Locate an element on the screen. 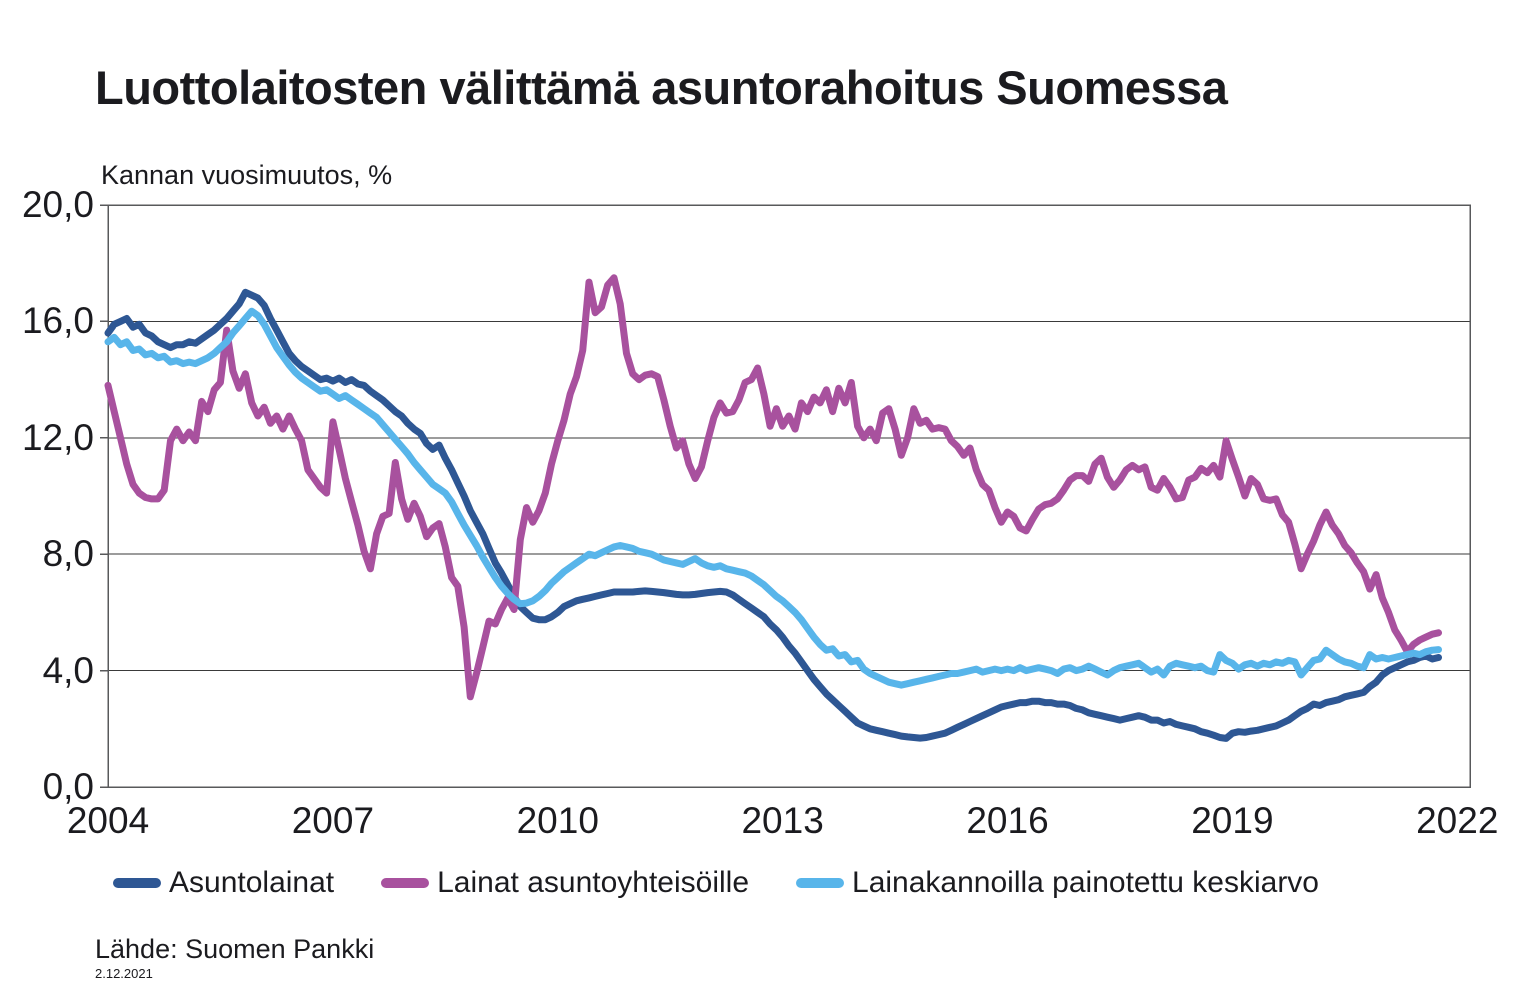  source-text: Lähde: Suomen Pankki is located at coordinates (235, 949).